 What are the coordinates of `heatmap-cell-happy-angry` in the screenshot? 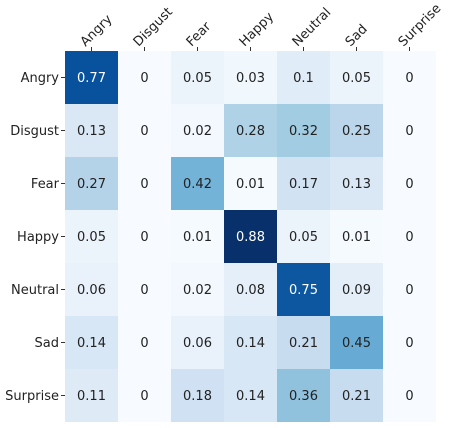 It's located at (91, 236).